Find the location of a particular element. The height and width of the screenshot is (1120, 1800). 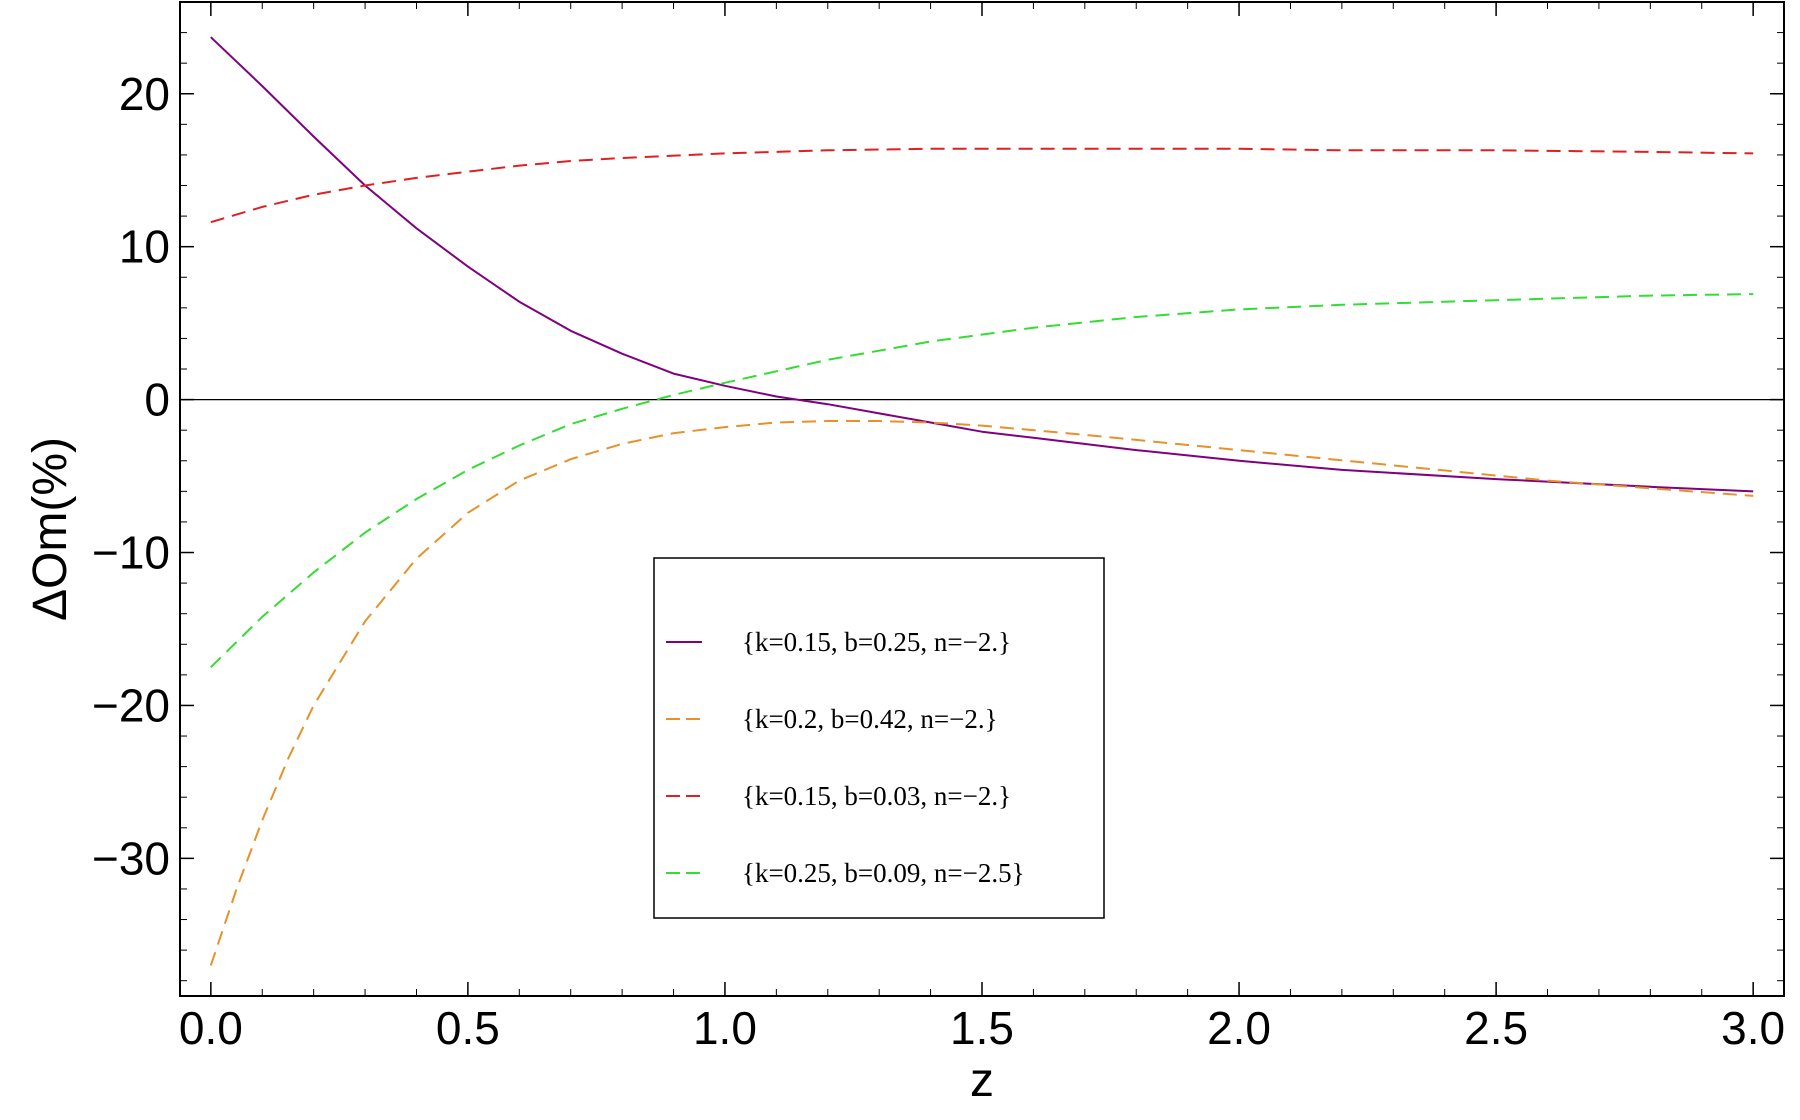

legend-entry-2: {k=0.2, b=0.42, n=−2.} is located at coordinates (870, 719).